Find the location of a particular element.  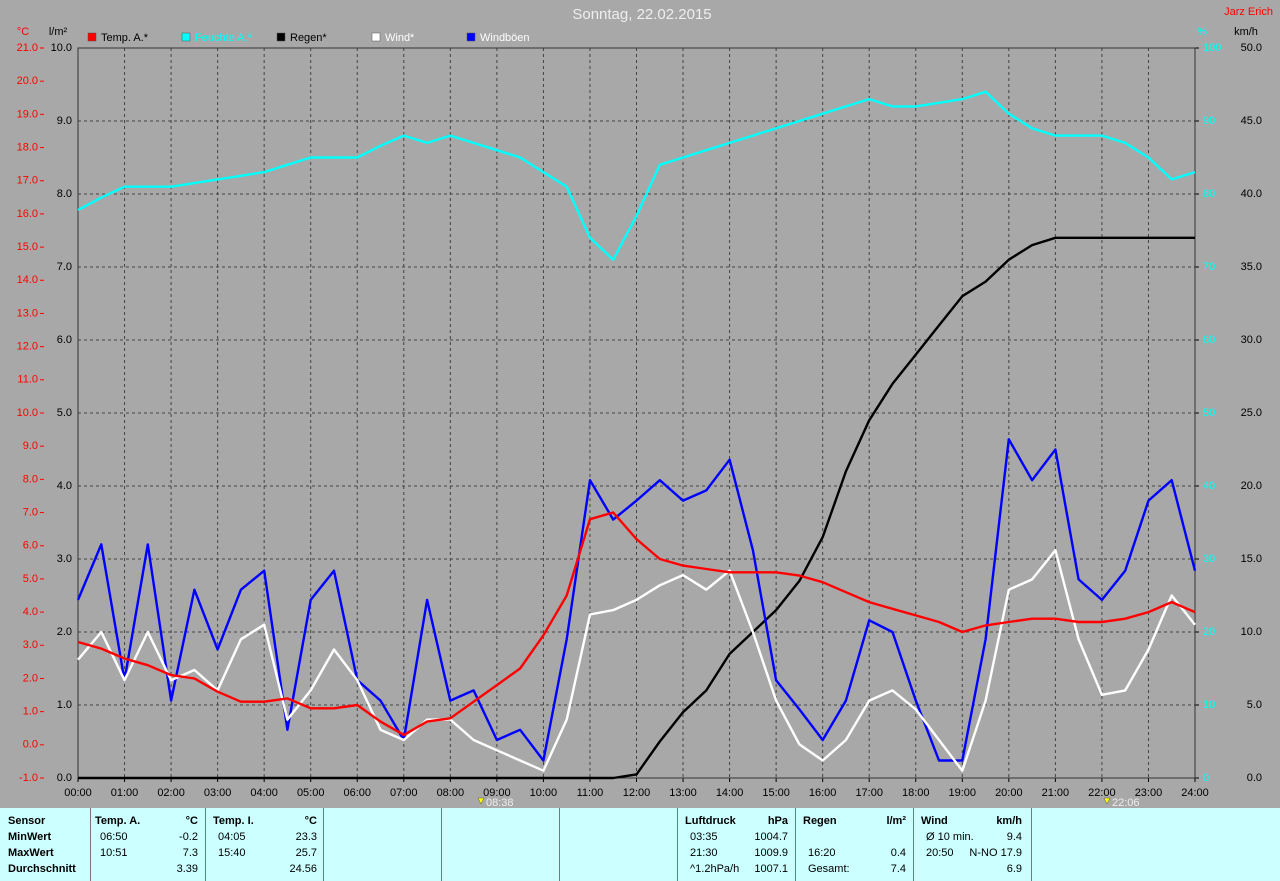

table-cell: 7.4 is located at coordinates (898, 869).